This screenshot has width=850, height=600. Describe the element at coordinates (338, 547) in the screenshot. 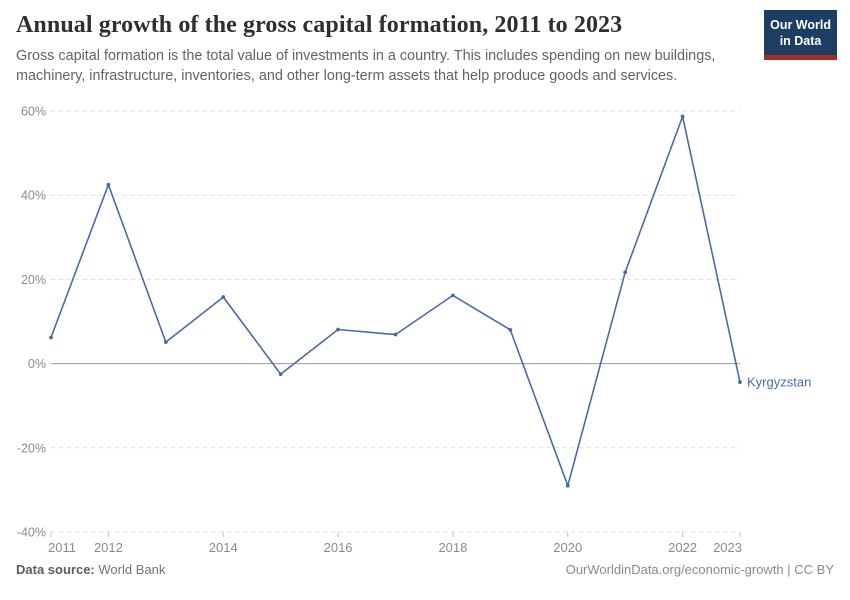

I see `x-axis-label: 2016` at that location.